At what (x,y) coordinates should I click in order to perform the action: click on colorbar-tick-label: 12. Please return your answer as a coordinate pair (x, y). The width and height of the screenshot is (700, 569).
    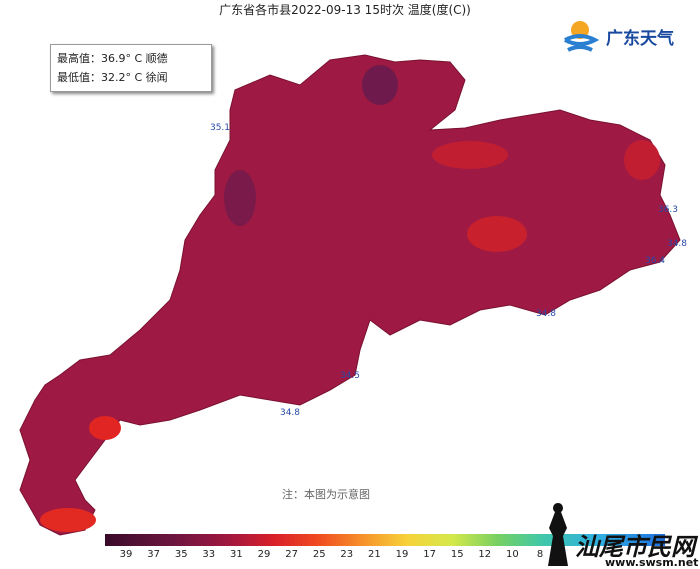
    Looking at the image, I should click on (484, 554).